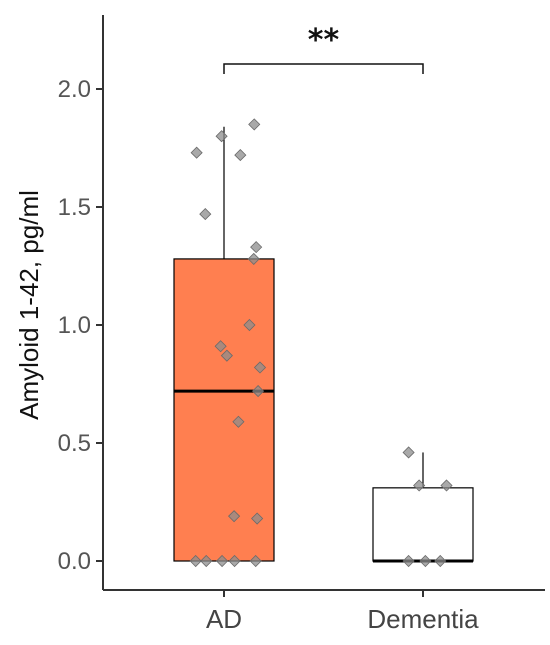  Describe the element at coordinates (74, 443) in the screenshot. I see `y-tick-label: 0.5` at that location.